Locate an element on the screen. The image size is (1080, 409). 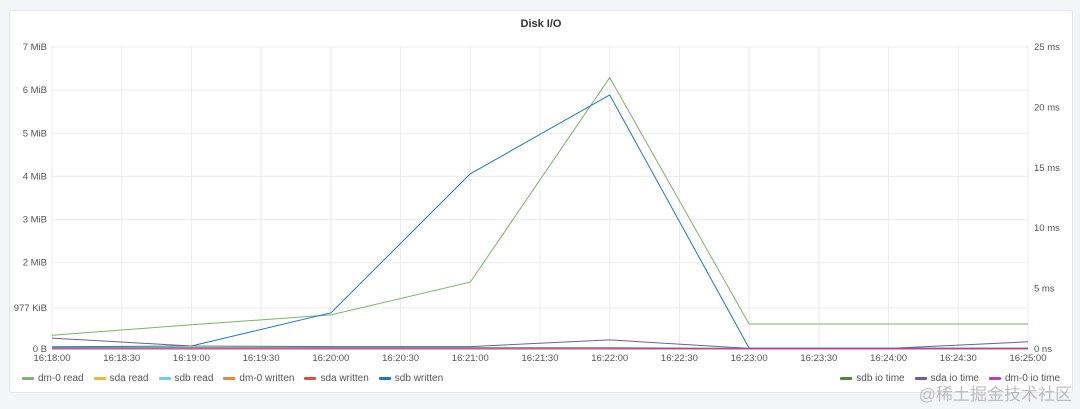
legend-label: sda read is located at coordinates (129, 378).